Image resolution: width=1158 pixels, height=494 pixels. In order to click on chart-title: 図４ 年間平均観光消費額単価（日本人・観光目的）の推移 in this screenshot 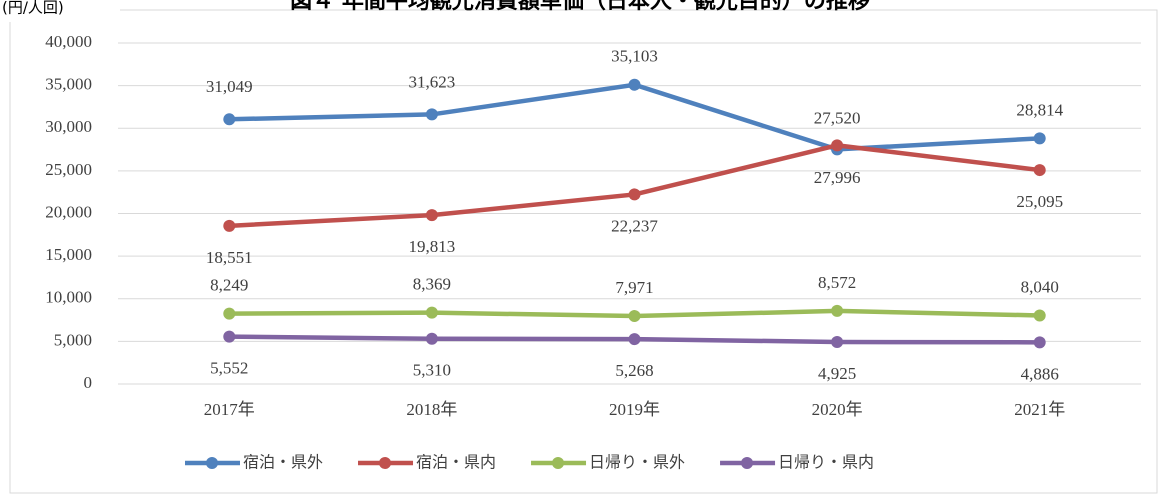, I will do `click(580, 7)`.